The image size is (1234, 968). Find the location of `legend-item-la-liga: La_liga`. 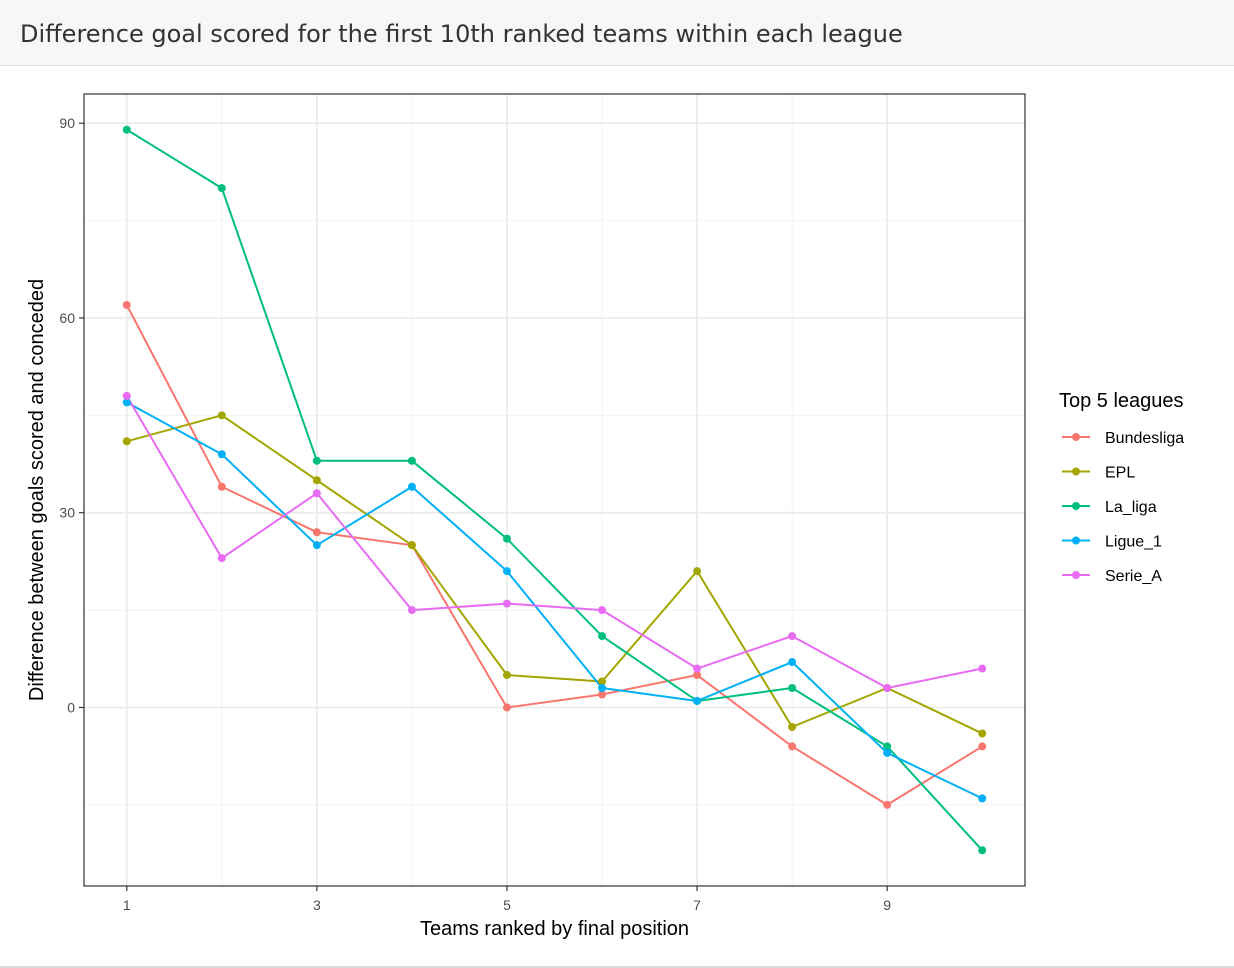

legend-item-la-liga: La_liga is located at coordinates (1109, 507).